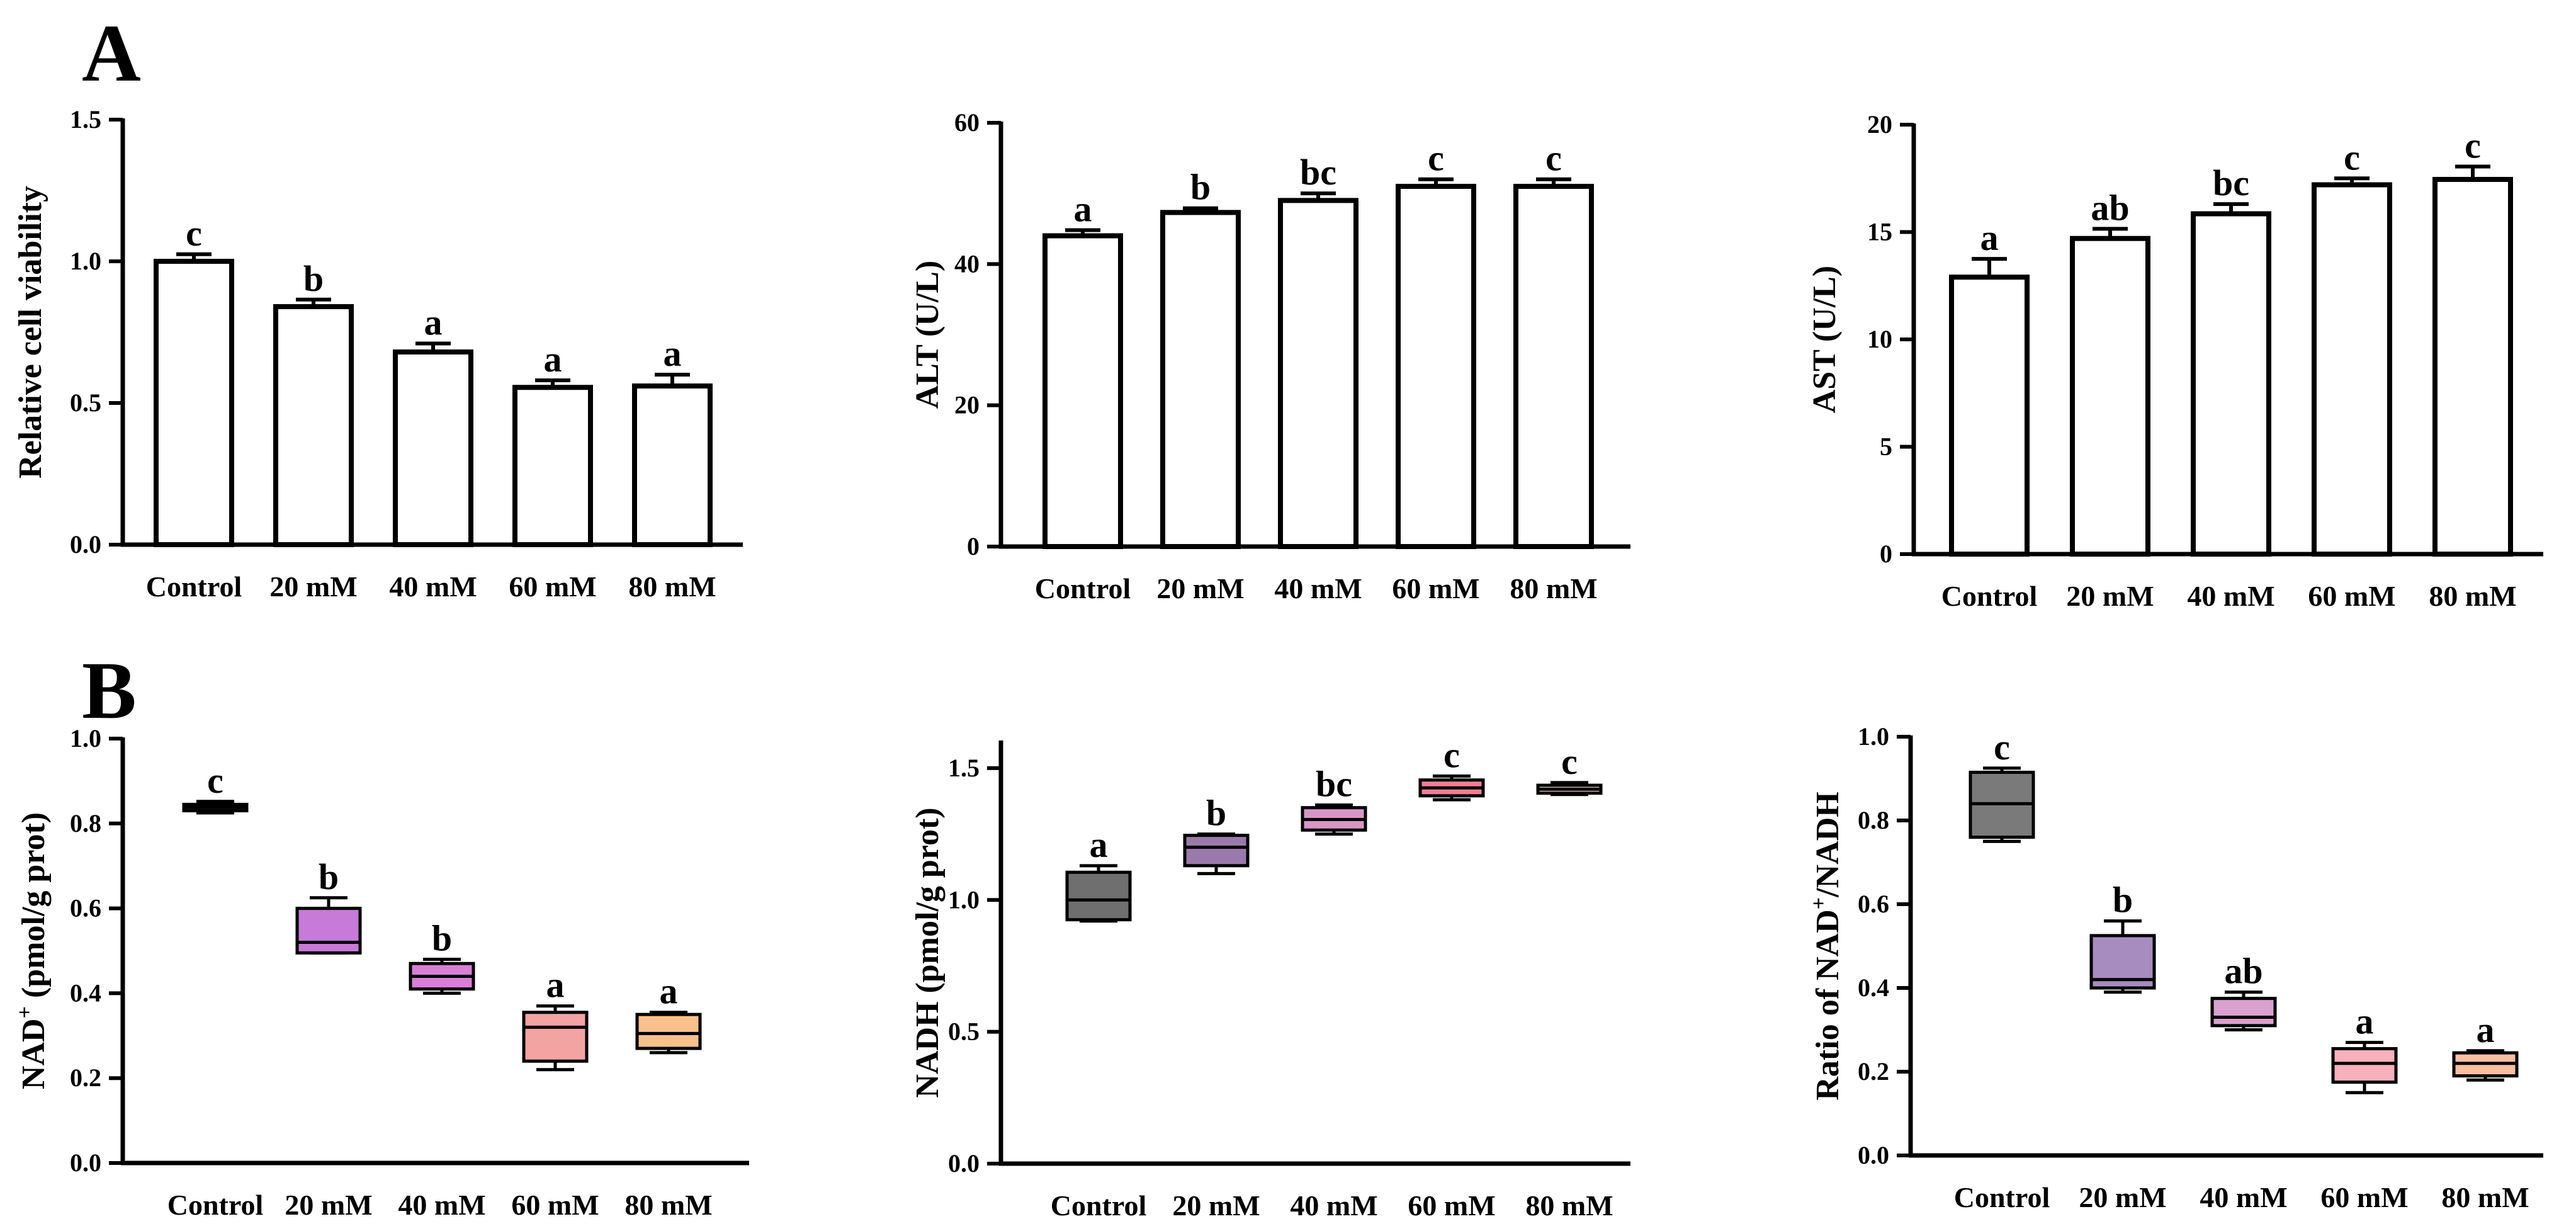 The height and width of the screenshot is (1231, 2576). What do you see at coordinates (967, 123) in the screenshot?
I see `y-tick-label: 60` at bounding box center [967, 123].